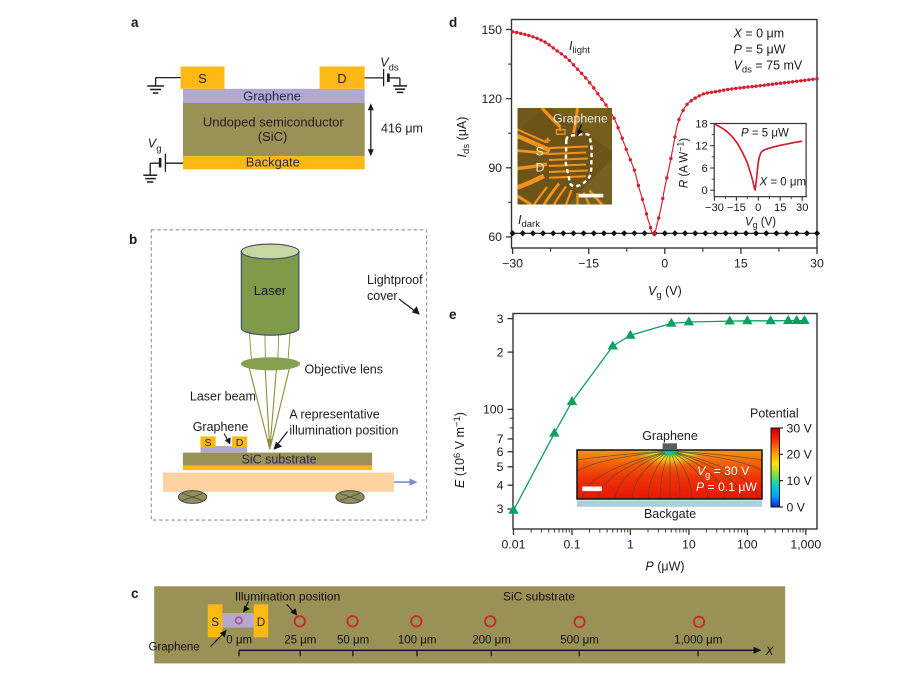 Image resolution: width=910 pixels, height=676 pixels. What do you see at coordinates (800, 481) in the screenshot?
I see `svg-text: 10 V` at bounding box center [800, 481].